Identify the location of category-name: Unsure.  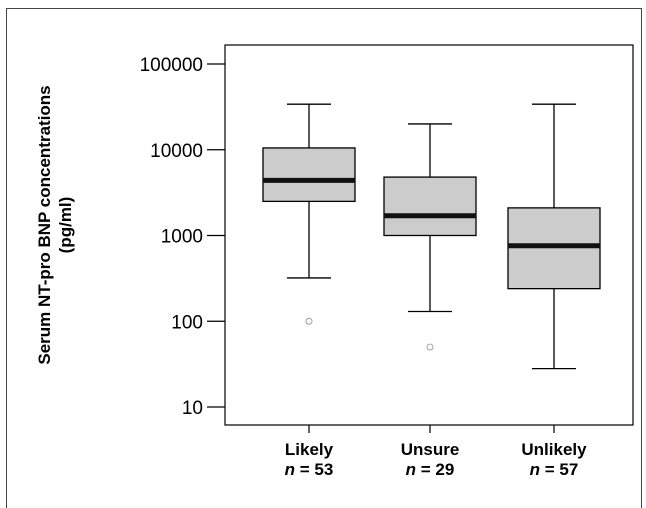
(430, 449).